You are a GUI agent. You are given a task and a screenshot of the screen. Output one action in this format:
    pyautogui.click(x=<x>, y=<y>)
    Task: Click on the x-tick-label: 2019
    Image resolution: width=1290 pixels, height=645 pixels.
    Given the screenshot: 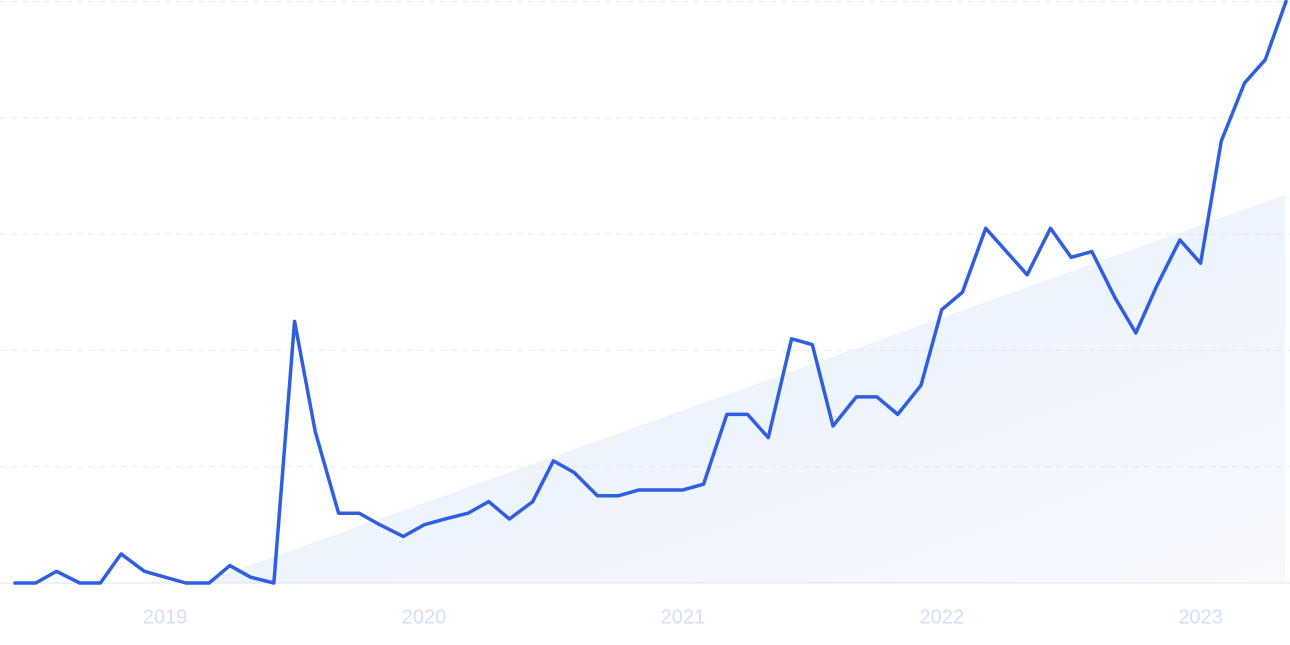 What is the action you would take?
    pyautogui.click(x=165, y=617)
    